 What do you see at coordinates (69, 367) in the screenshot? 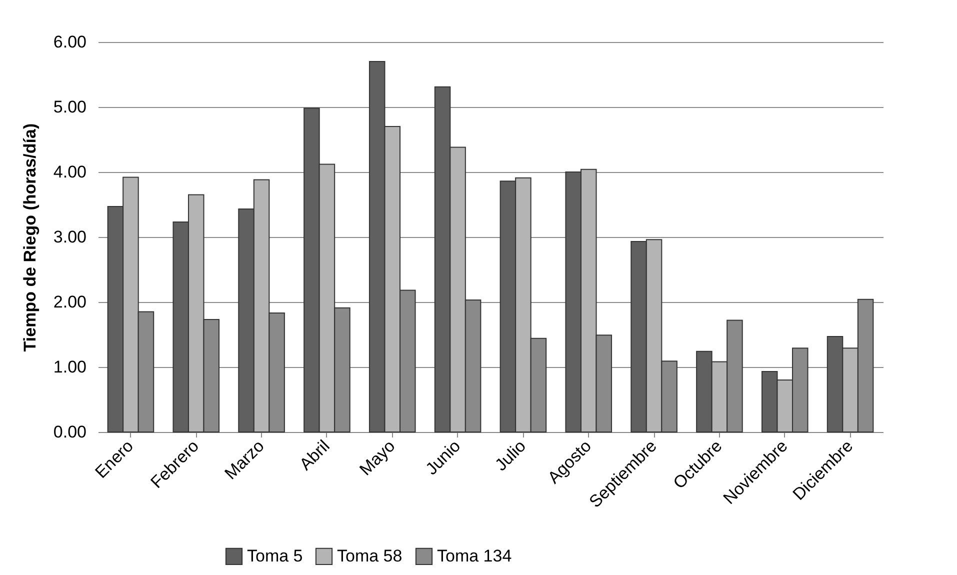
I see `y-tick-label: 1.00` at bounding box center [69, 367].